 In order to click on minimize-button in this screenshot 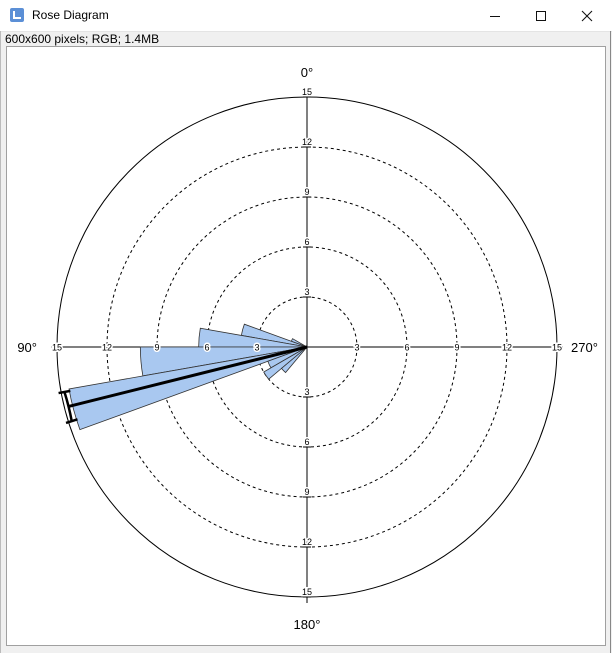, I will do `click(495, 15)`.